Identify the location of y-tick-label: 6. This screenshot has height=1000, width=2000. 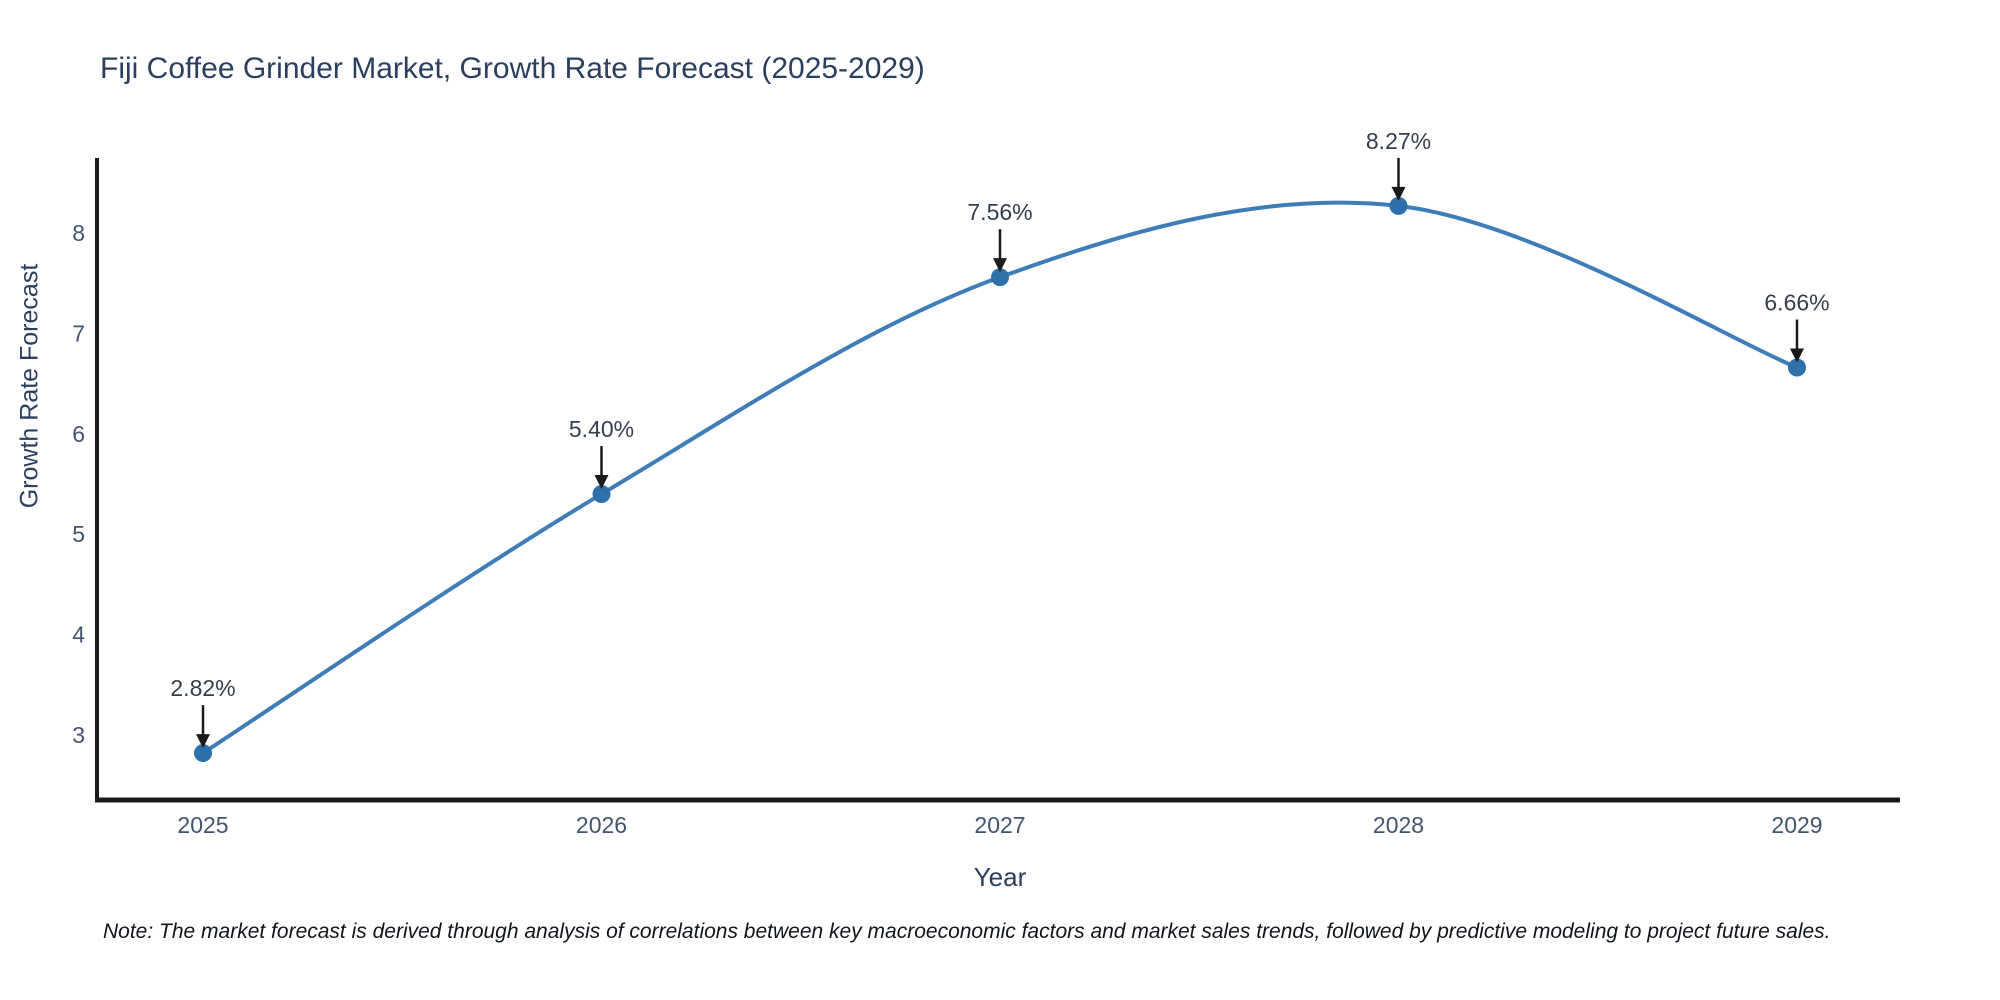
(78, 434).